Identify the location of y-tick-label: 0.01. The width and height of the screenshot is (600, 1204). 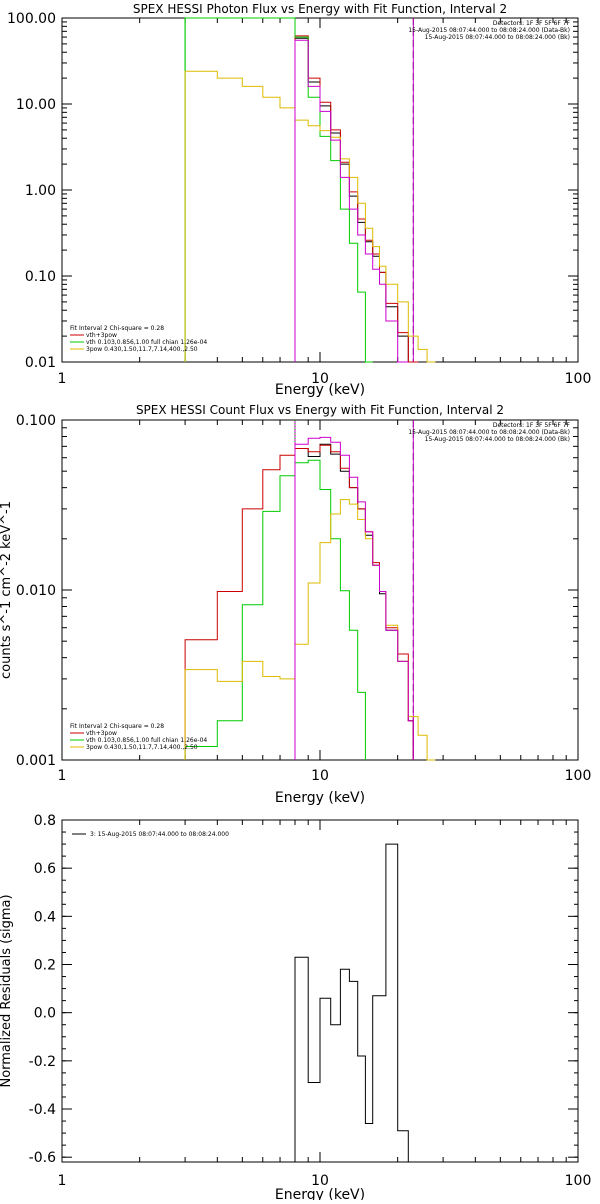
(40, 363).